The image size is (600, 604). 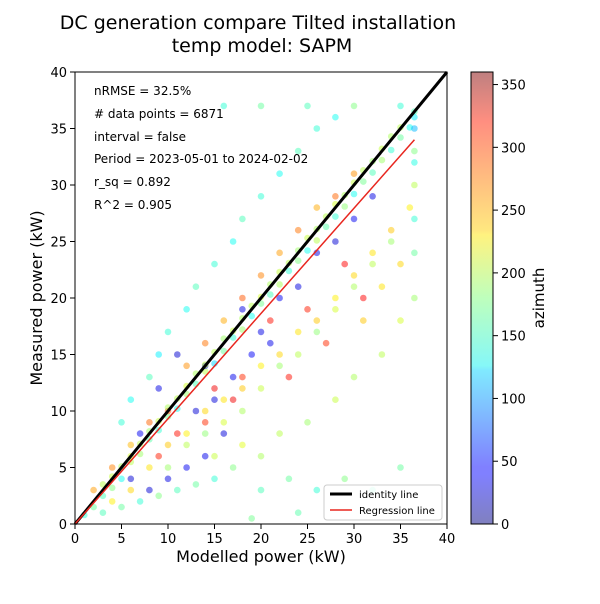 I want to click on x-tick-label: 20, so click(x=261, y=539).